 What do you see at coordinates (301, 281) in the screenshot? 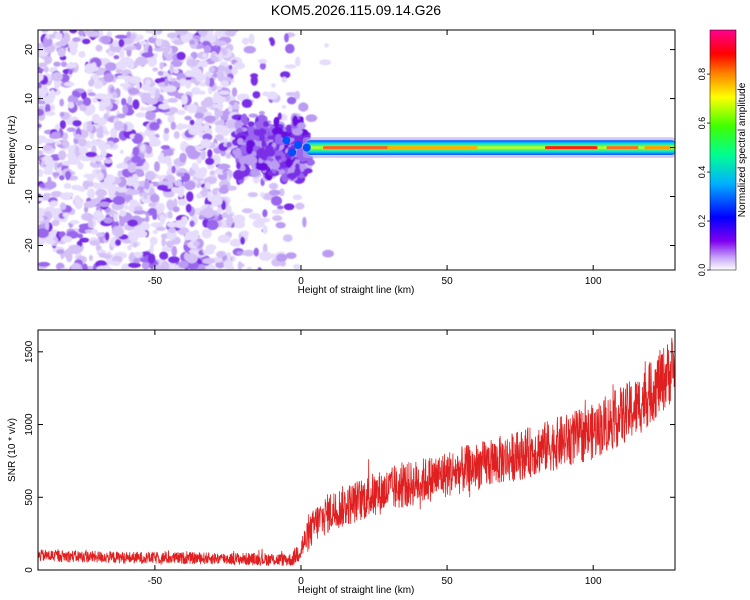
I see `spectrogram-x-tick-label: 0` at bounding box center [301, 281].